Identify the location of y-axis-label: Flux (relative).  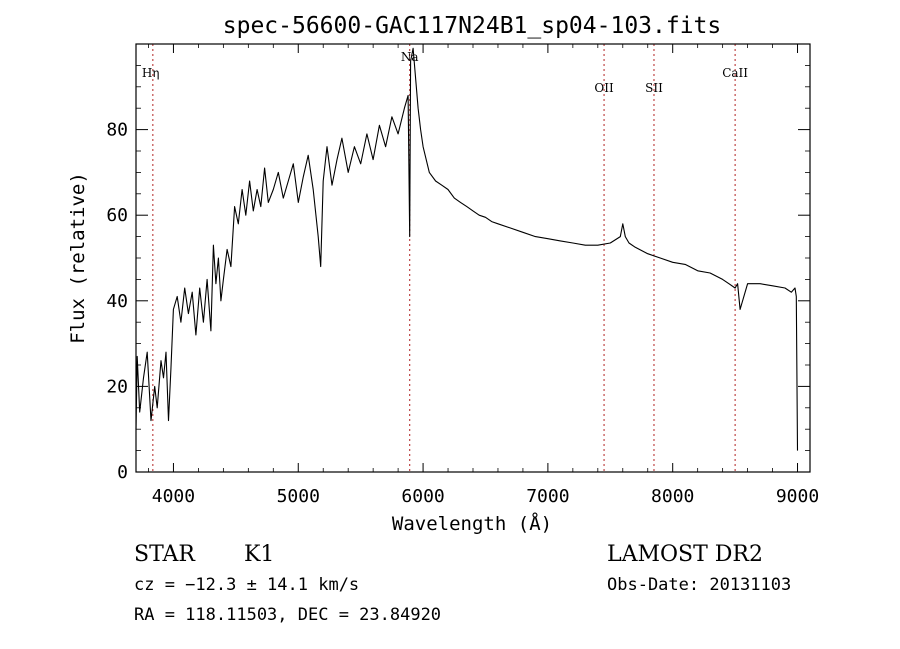
(78, 258).